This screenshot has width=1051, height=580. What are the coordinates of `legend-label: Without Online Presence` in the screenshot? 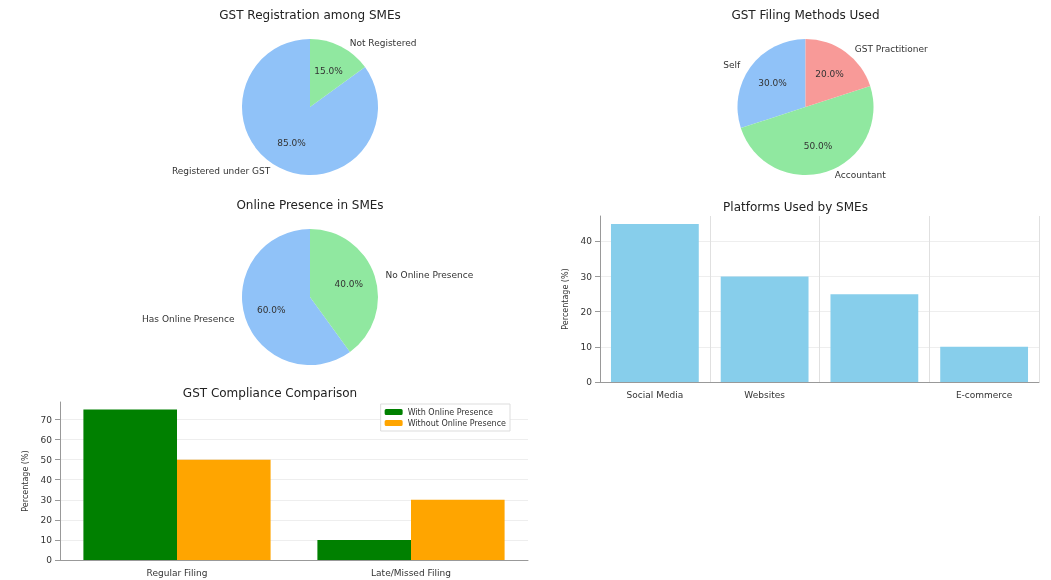 It's located at (457, 423).